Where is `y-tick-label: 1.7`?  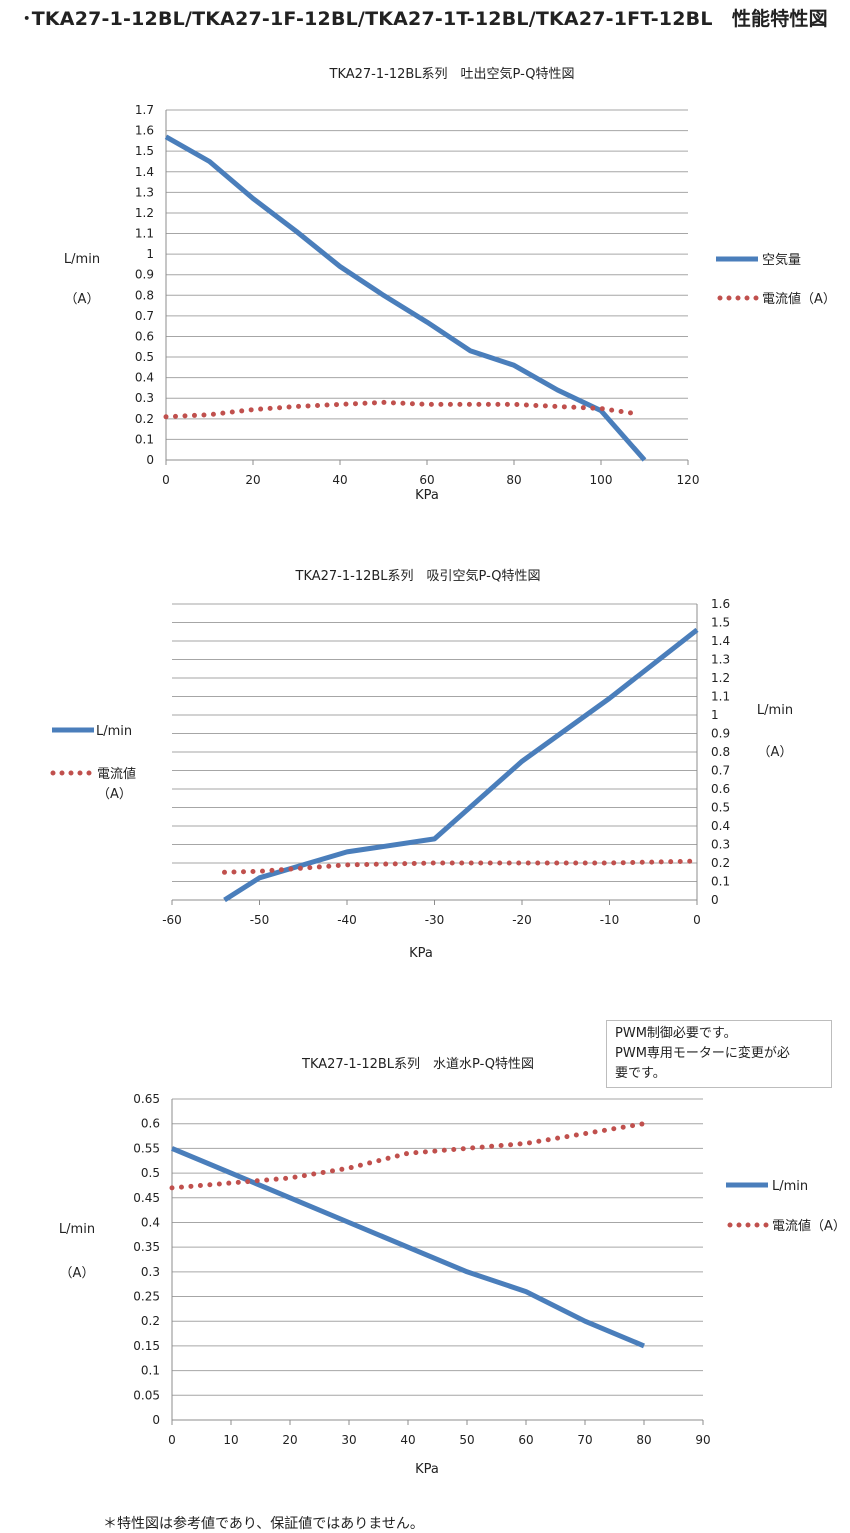
y-tick-label: 1.7 is located at coordinates (144, 110).